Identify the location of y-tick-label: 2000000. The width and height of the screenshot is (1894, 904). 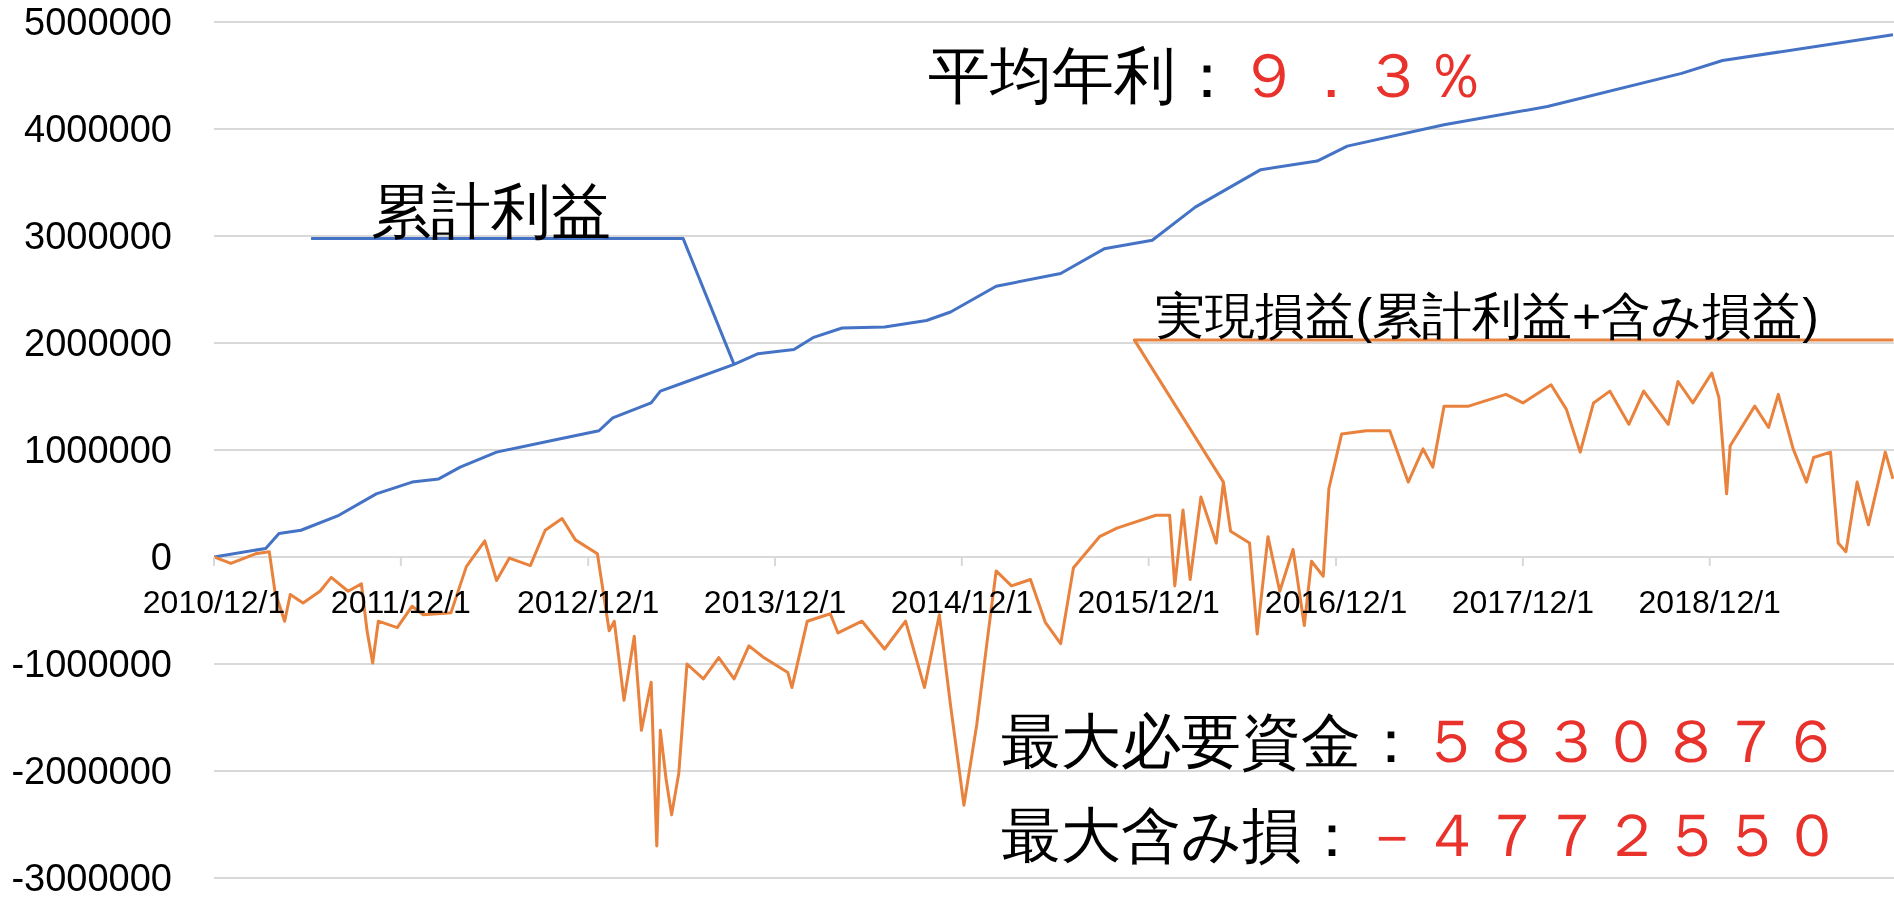
(98, 343).